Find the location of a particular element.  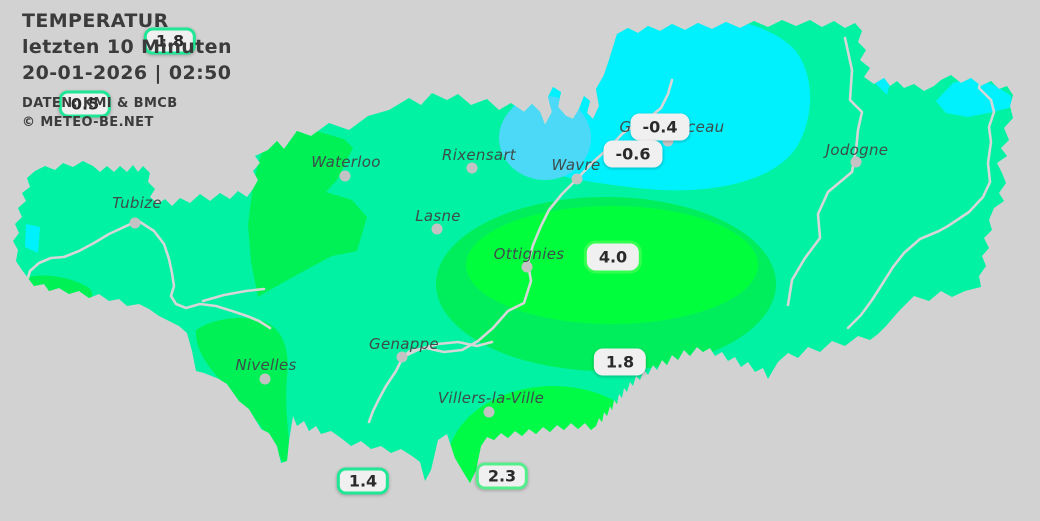

temperature-badge: -0.4 is located at coordinates (660, 127).